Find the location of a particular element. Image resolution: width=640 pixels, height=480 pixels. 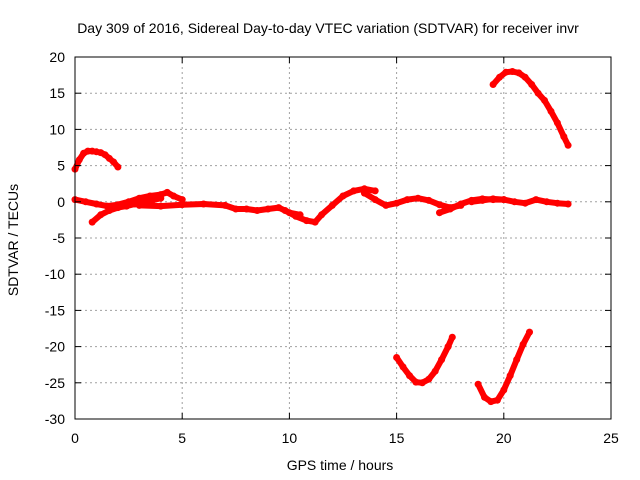

y-tick-label-6: 0 is located at coordinates (61, 202).